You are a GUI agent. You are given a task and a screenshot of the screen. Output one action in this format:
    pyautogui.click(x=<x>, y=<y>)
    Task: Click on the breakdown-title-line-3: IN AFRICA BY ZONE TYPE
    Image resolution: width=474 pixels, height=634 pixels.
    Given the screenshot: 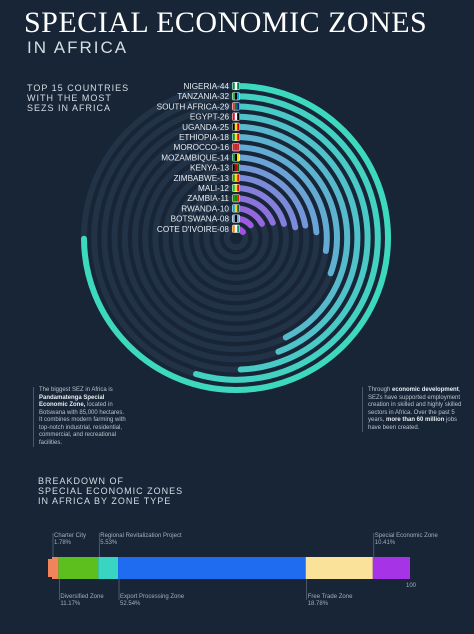 What is the action you would take?
    pyautogui.click(x=105, y=501)
    